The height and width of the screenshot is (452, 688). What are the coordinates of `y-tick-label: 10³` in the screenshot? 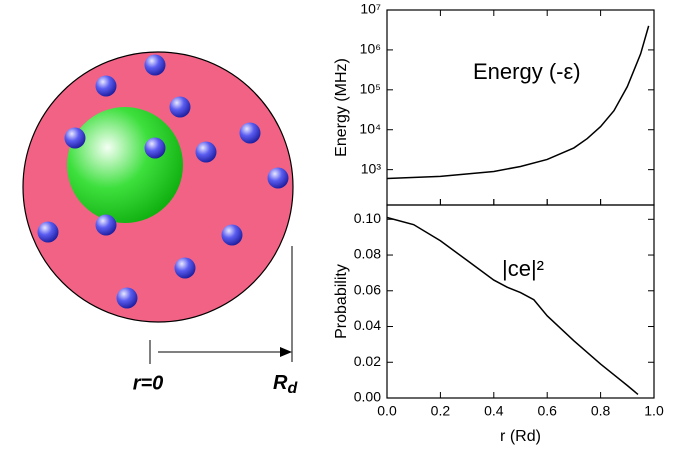 It's located at (371, 168).